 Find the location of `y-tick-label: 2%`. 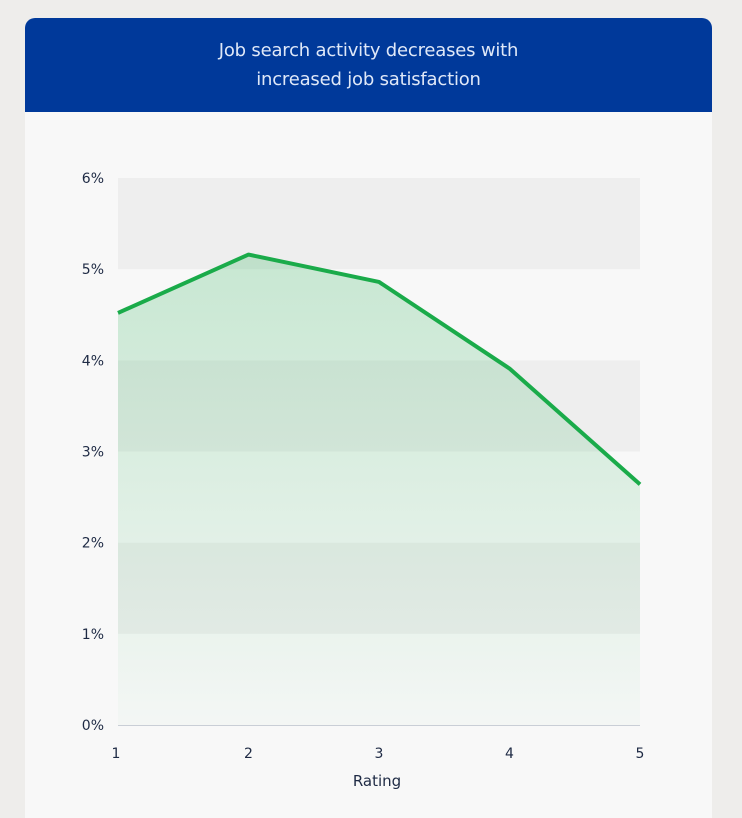

y-tick-label: 2% is located at coordinates (93, 544).